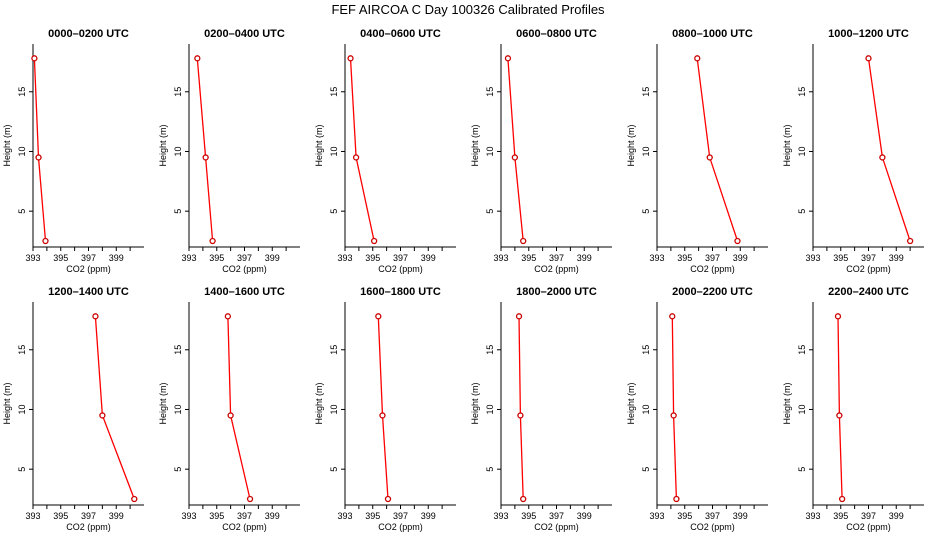 The height and width of the screenshot is (540, 936). I want to click on panel-title: 1000–1200 UTC, so click(868, 34).